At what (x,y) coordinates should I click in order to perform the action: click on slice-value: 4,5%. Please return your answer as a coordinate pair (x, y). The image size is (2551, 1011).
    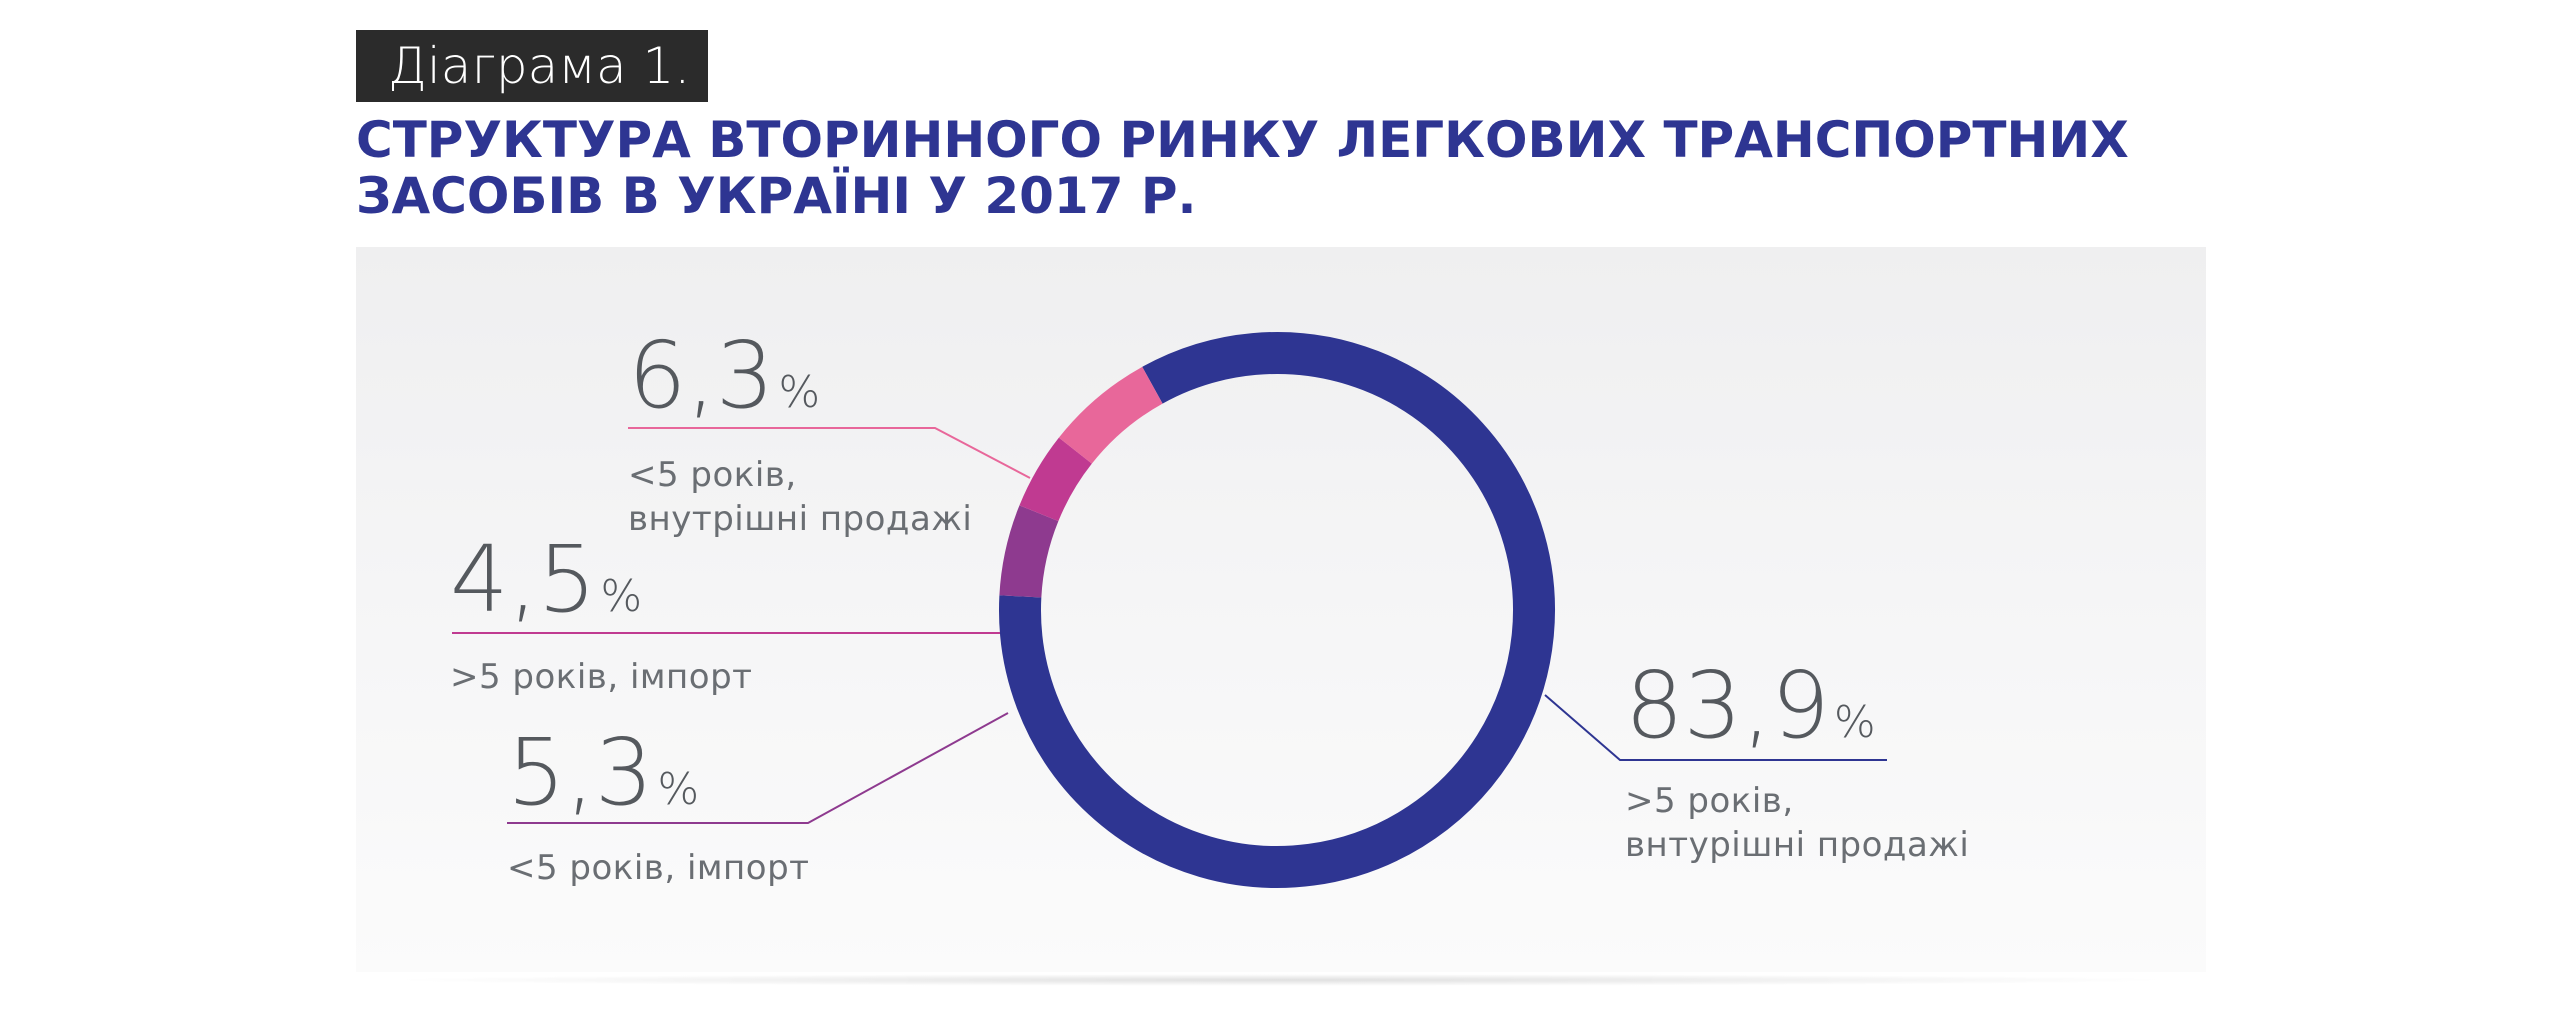
    Looking at the image, I should click on (546, 579).